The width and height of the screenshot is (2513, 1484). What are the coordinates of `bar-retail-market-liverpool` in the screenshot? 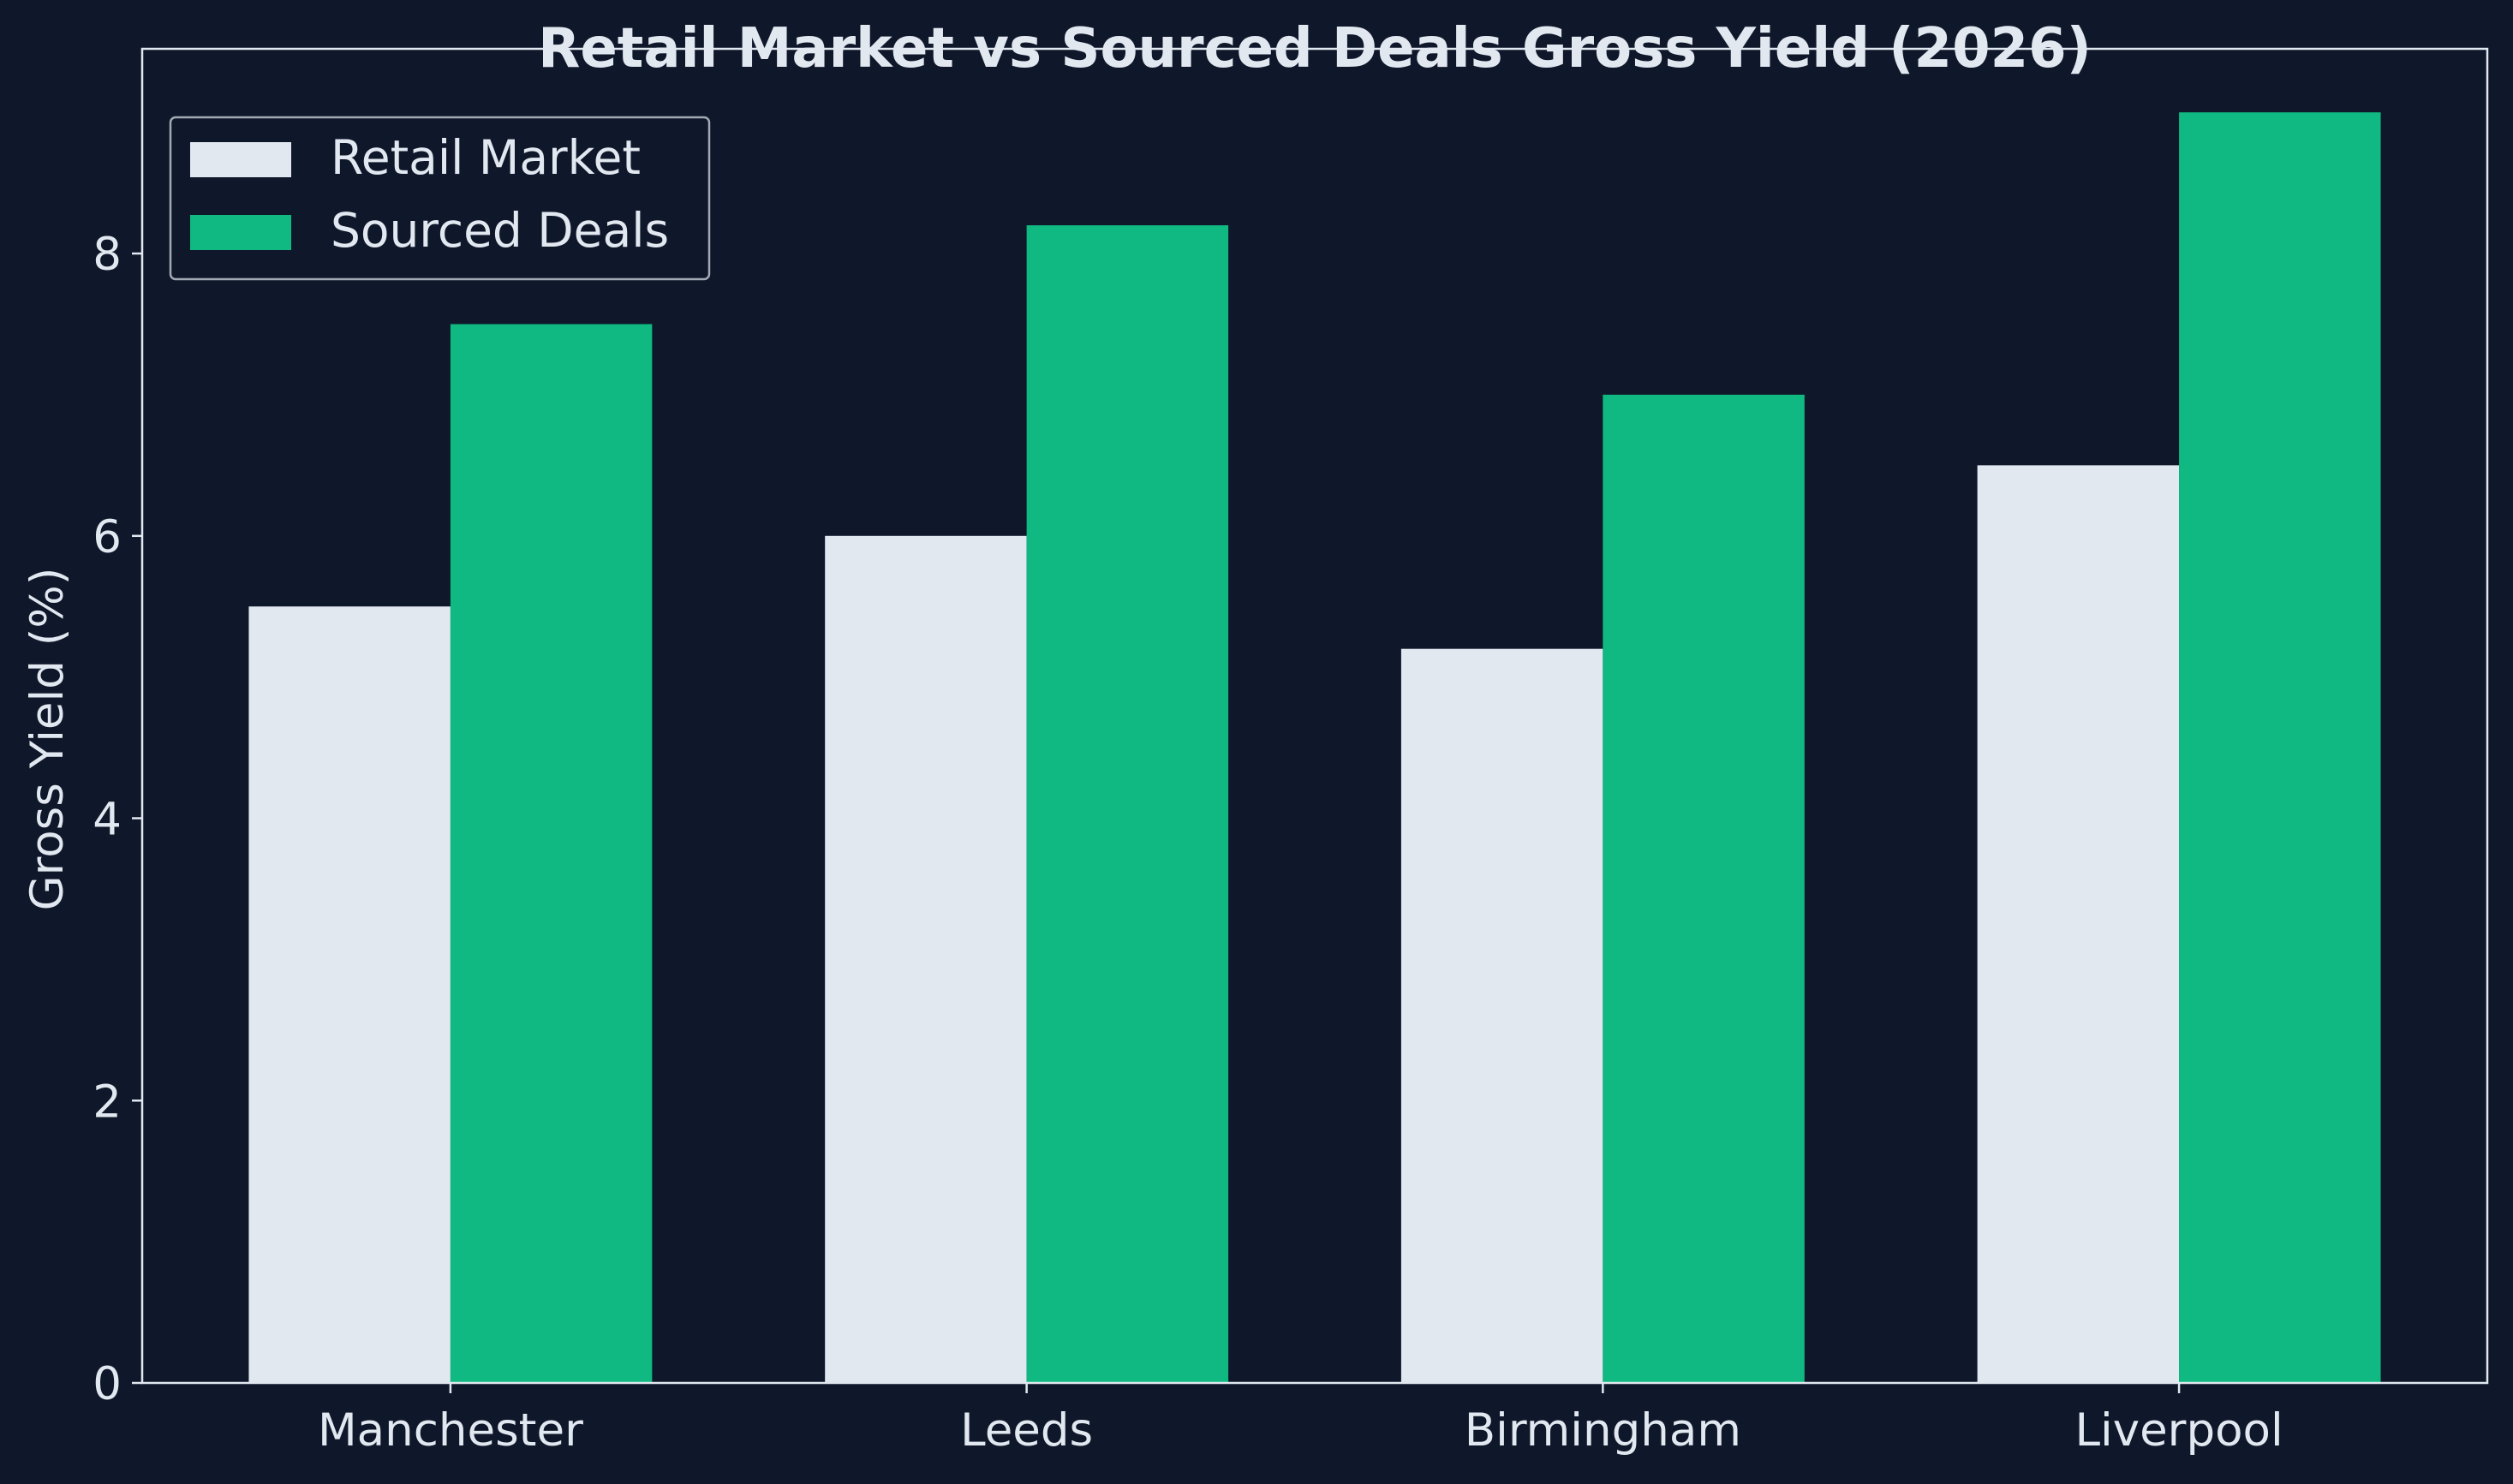 It's located at (2078, 924).